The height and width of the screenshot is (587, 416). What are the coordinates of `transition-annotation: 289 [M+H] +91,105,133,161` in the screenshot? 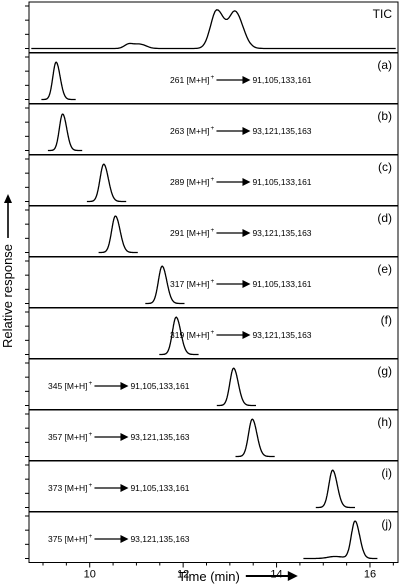 It's located at (241, 181).